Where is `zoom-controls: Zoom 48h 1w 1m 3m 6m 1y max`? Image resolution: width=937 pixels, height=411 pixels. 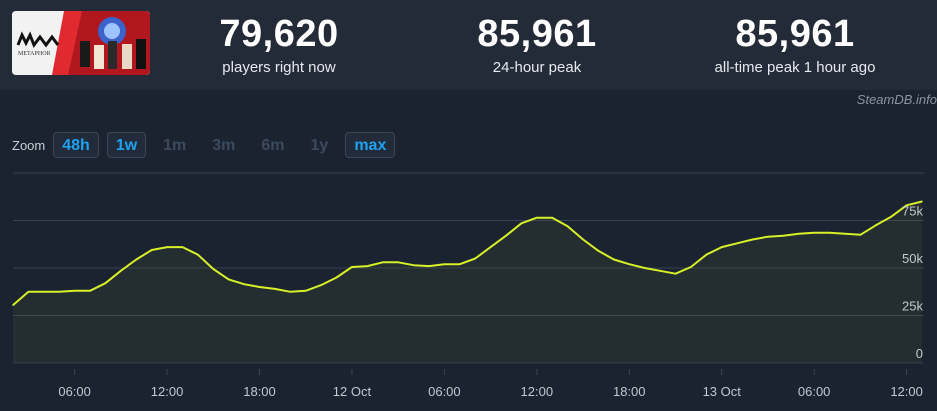
zoom-controls: Zoom 48h 1w 1m 3m 6m 1y max is located at coordinates (207, 145).